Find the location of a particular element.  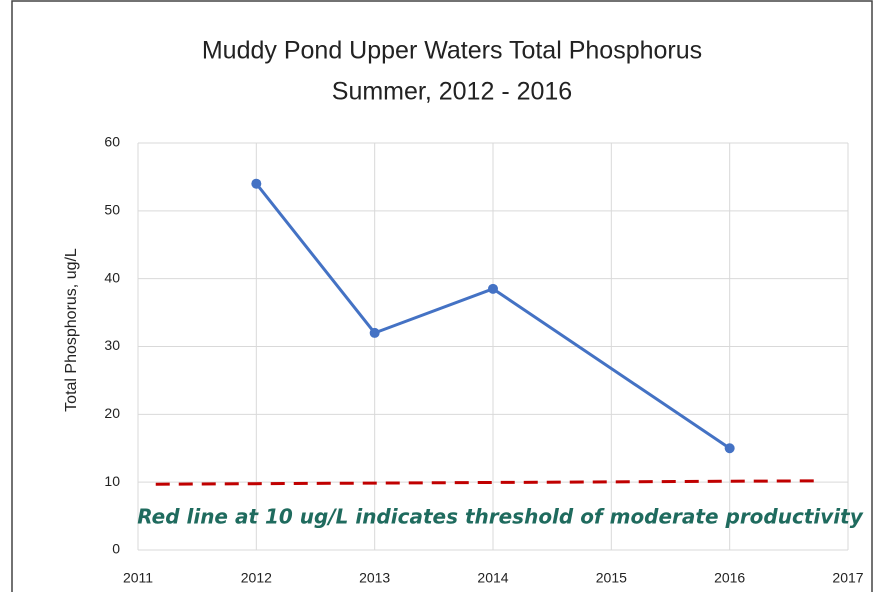

x-tick-label: 2013 is located at coordinates (374, 578).